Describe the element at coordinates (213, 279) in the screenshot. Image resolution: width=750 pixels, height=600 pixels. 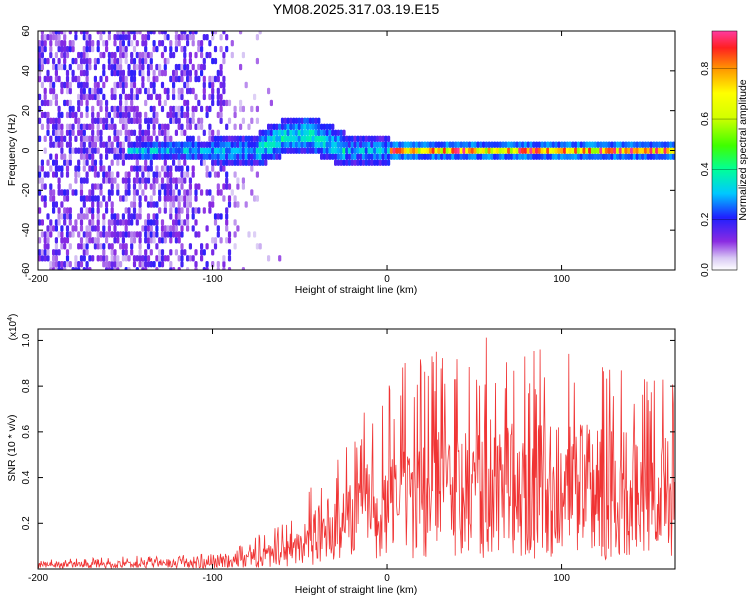
I see `spectrogram-x-tick-label: -100` at that location.